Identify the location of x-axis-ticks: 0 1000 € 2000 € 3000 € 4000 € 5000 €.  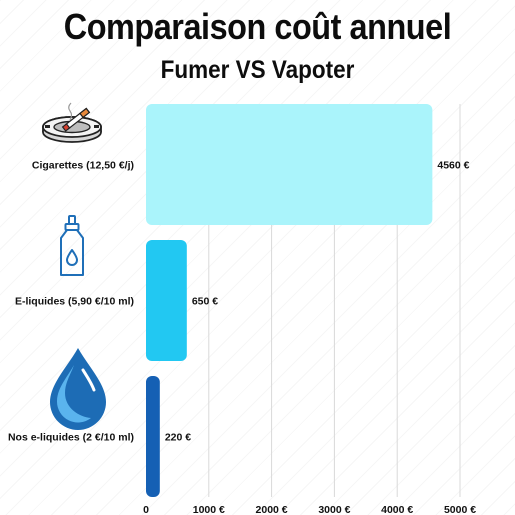
(309, 509).